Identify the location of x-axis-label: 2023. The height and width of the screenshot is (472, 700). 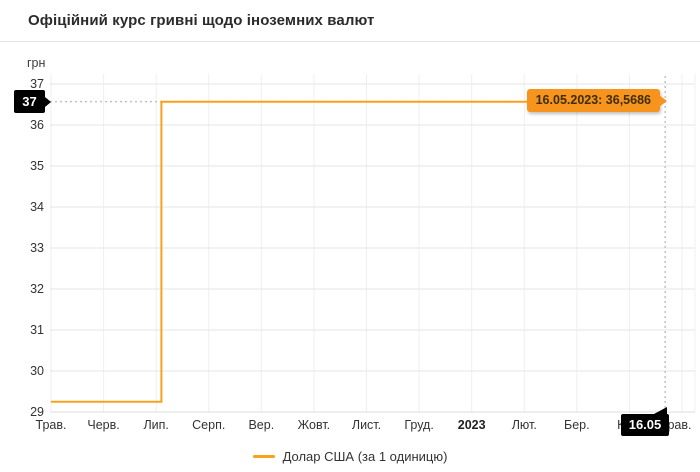
(471, 425).